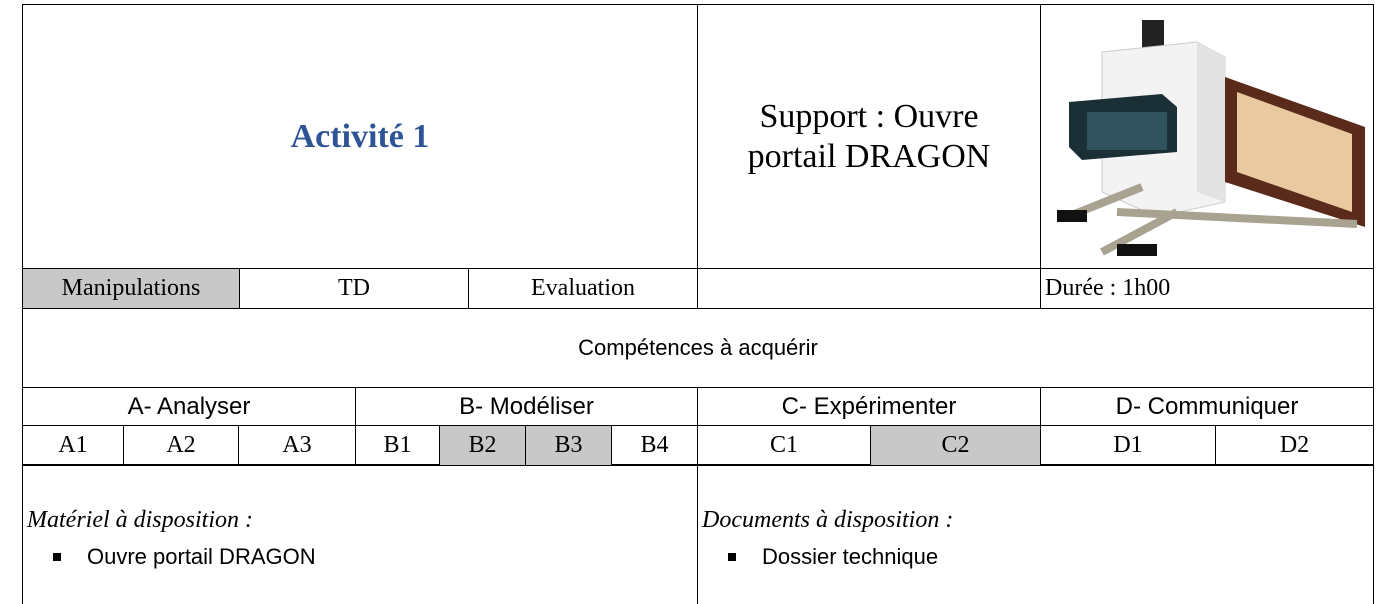 The height and width of the screenshot is (604, 1378). What do you see at coordinates (1108, 288) in the screenshot?
I see `duration: Durée : 1h00` at bounding box center [1108, 288].